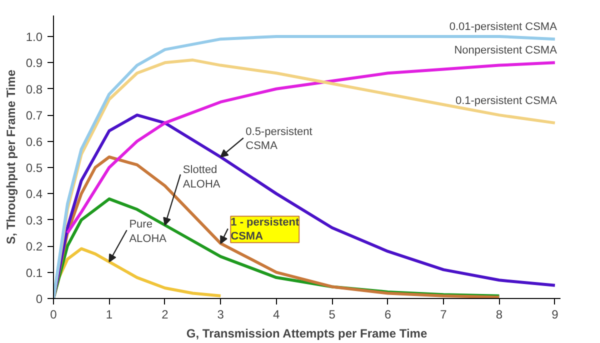 The width and height of the screenshot is (600, 343). Describe the element at coordinates (34, 115) in the screenshot. I see `y-tick-label: 0.7` at that location.